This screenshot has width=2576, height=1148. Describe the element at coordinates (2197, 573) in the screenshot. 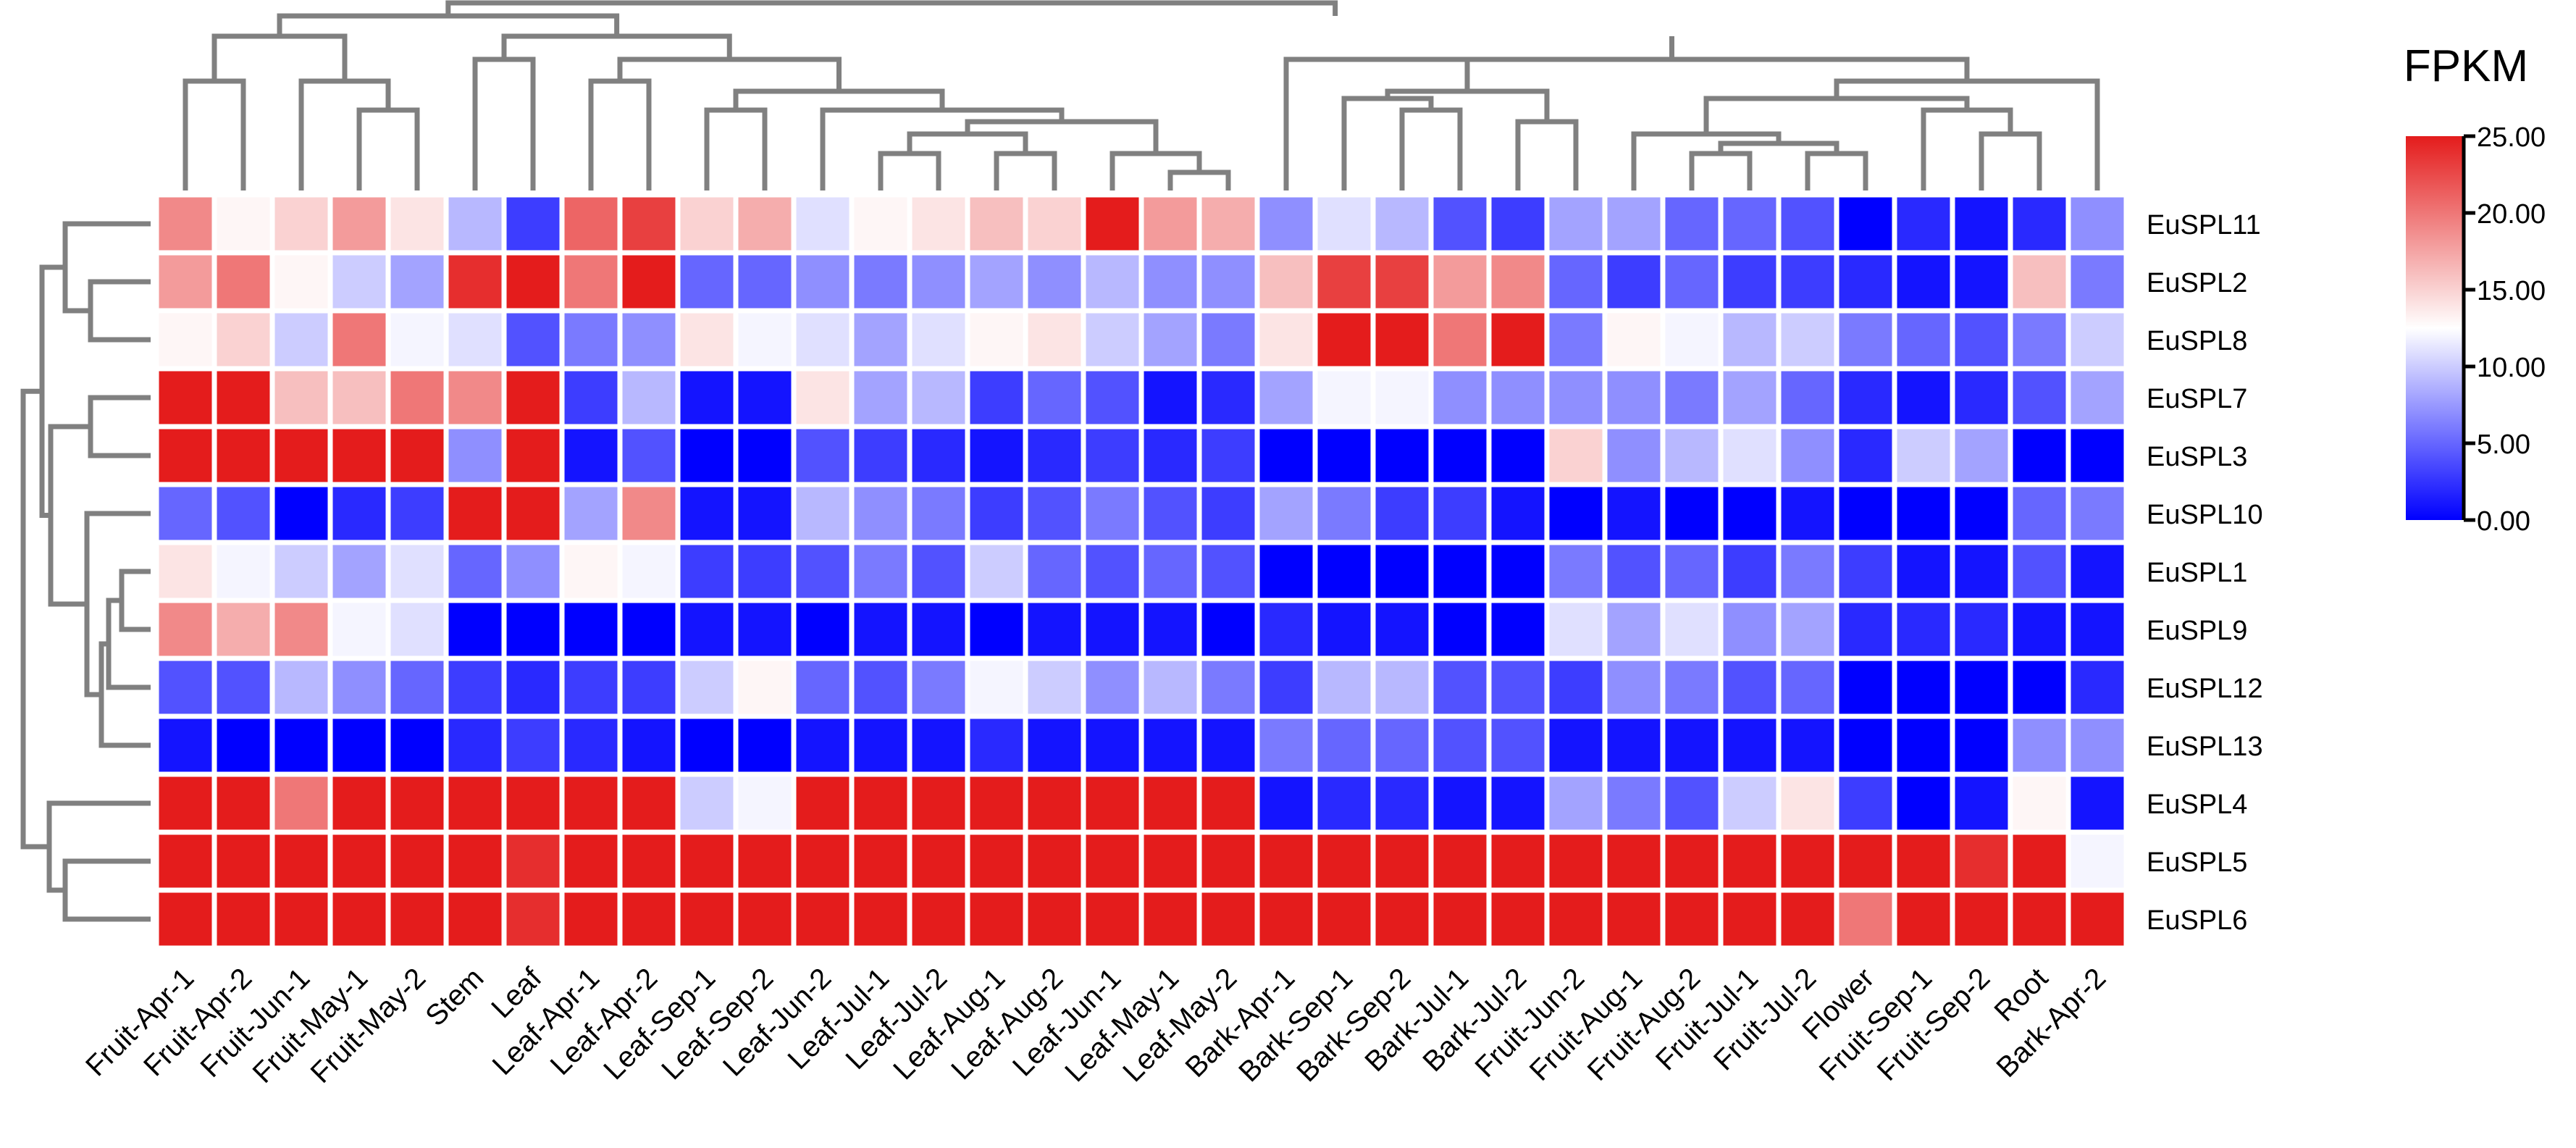

I see `row-label: EuSPL1` at that location.